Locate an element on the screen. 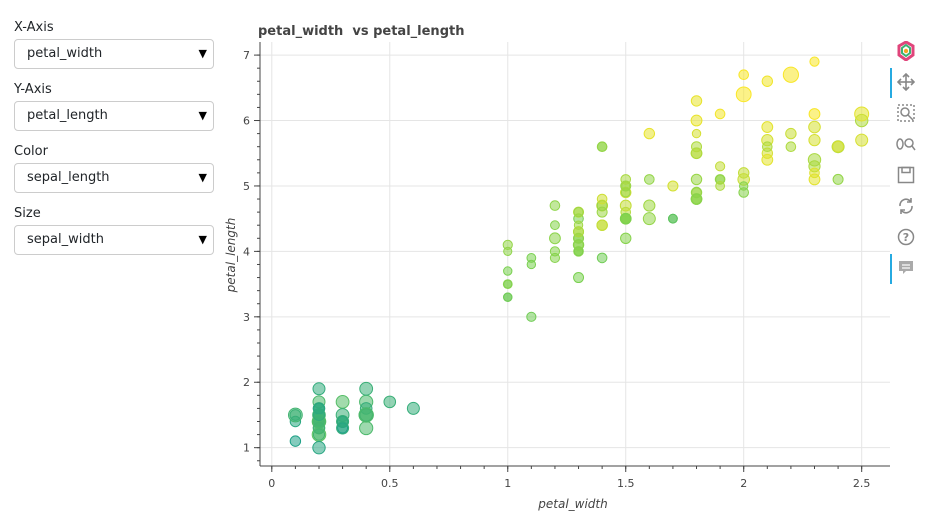  color-label: Color is located at coordinates (31, 151).